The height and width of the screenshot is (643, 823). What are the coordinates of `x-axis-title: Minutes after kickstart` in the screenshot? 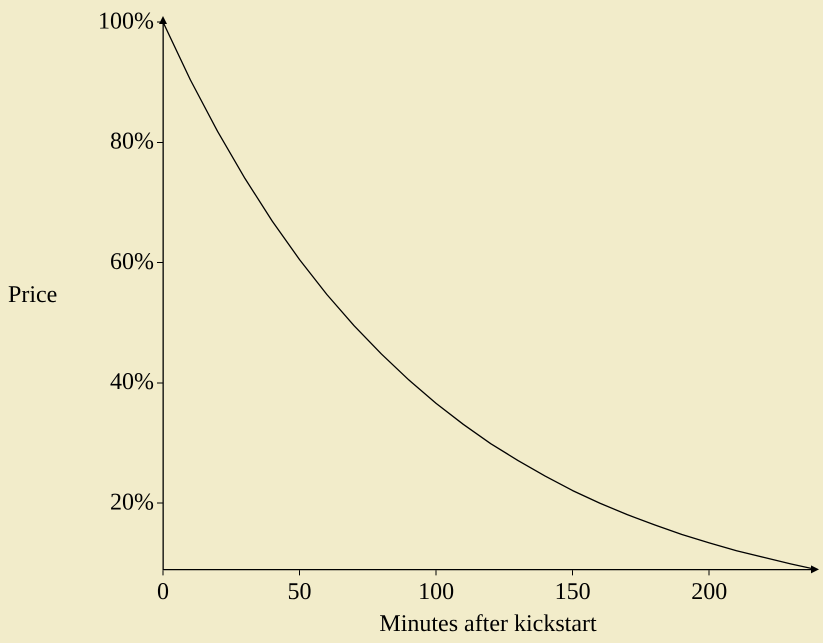 It's located at (488, 623).